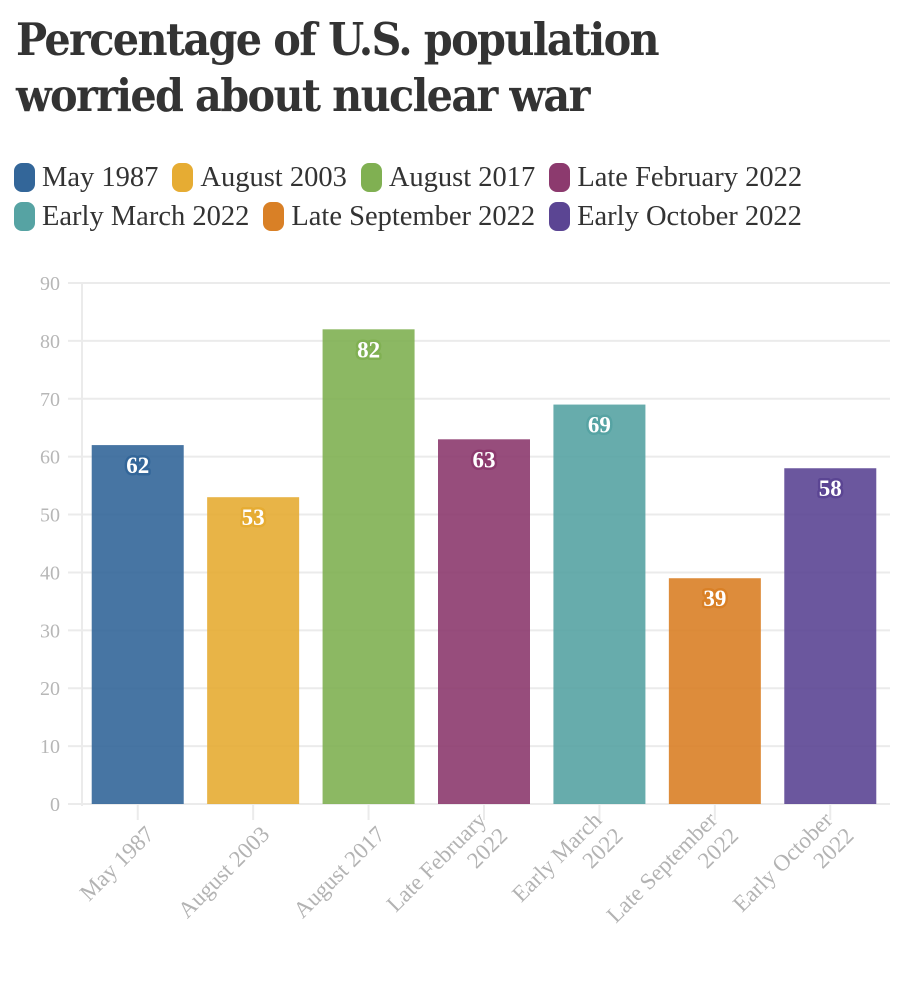 The image size is (908, 986). Describe the element at coordinates (690, 177) in the screenshot. I see `legend-label: Late February 2022` at that location.